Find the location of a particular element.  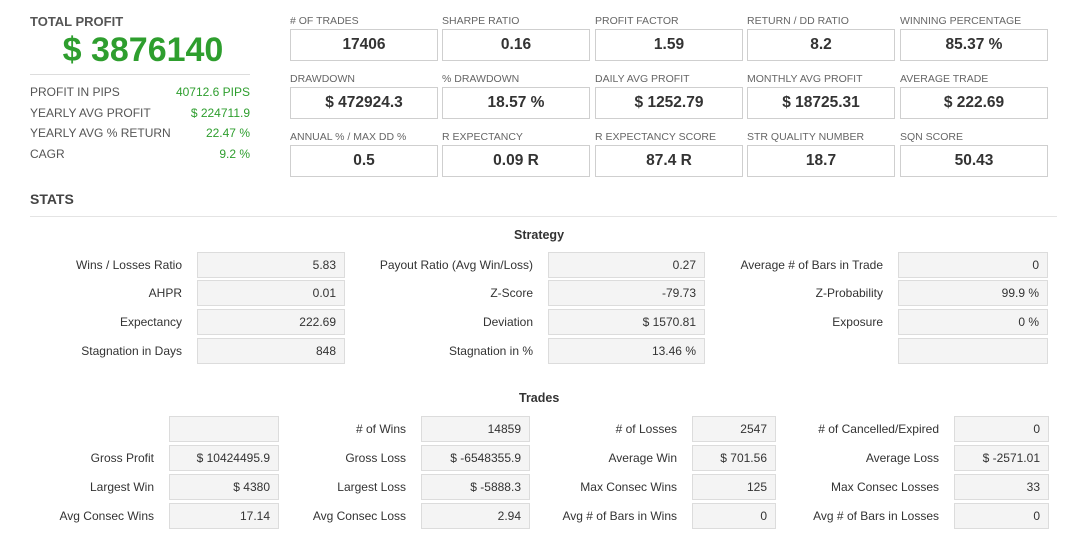

summary-value: $ 224711.9 is located at coordinates (220, 112).